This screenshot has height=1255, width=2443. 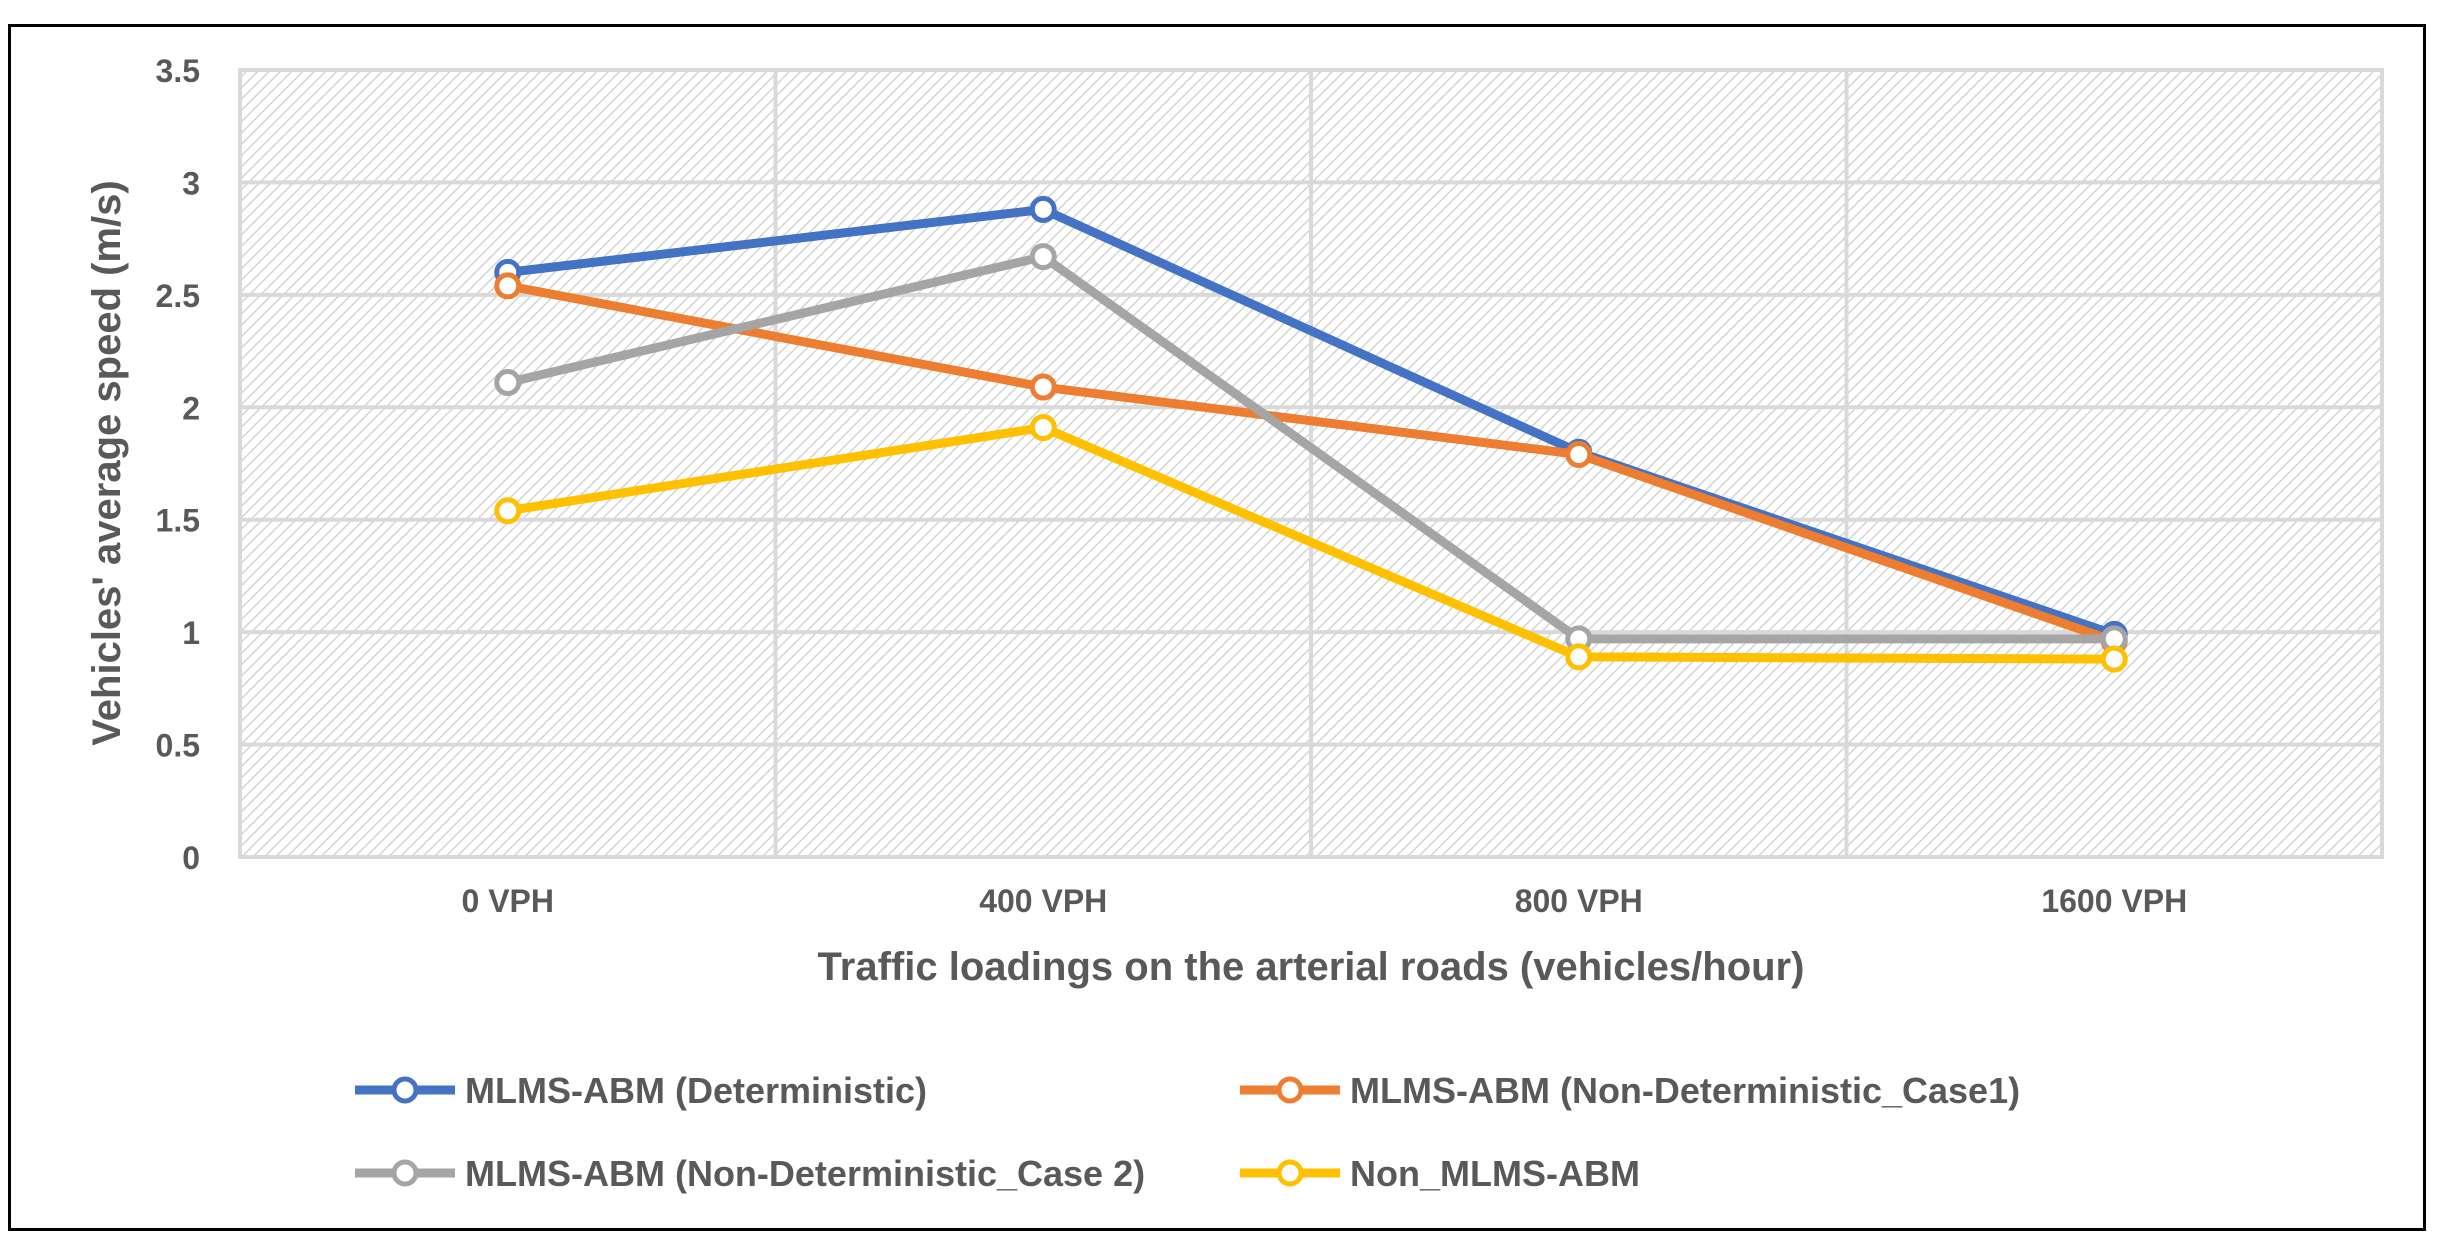 What do you see at coordinates (1495, 1173) in the screenshot?
I see `legend-label: Non_MLMS-ABM` at bounding box center [1495, 1173].